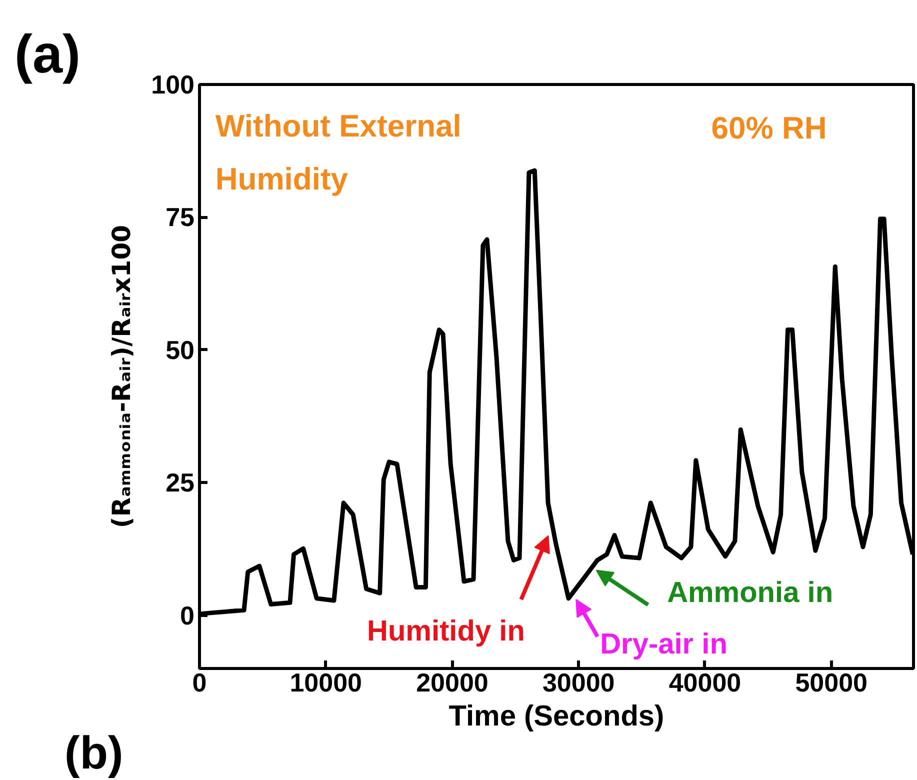 Image resolution: width=917 pixels, height=780 pixels. I want to click on x-tick-label: 10000, so click(326, 683).